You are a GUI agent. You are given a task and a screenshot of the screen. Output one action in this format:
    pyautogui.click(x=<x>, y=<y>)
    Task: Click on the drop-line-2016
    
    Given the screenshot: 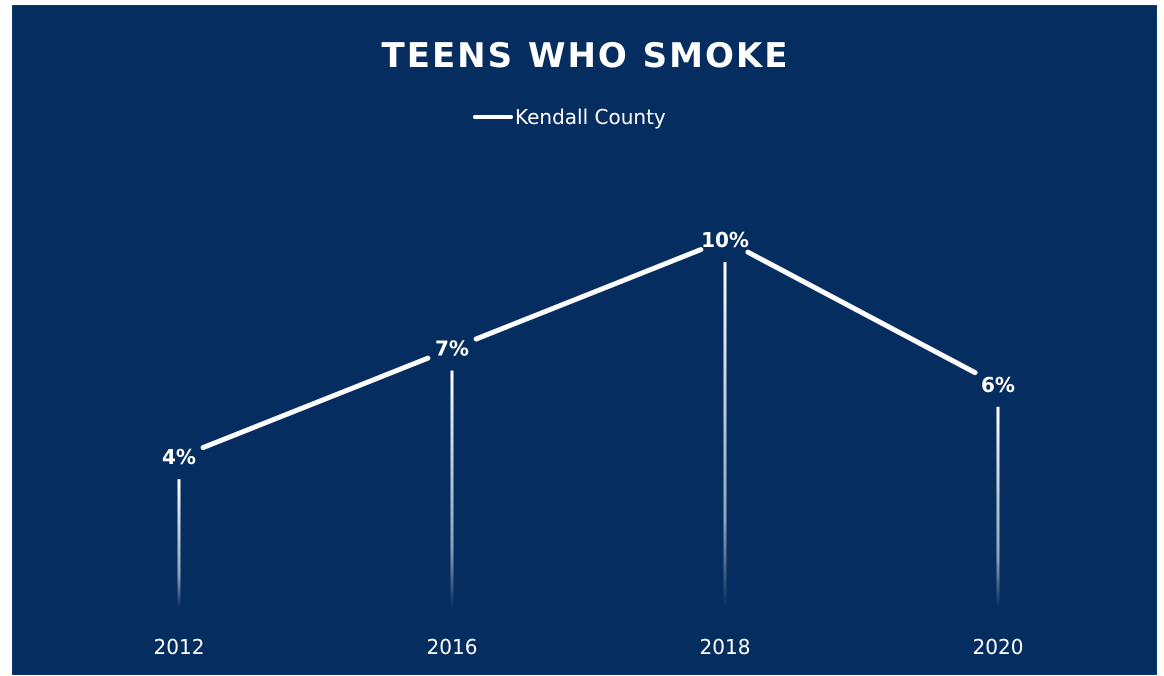 What is the action you would take?
    pyautogui.click(x=452, y=489)
    